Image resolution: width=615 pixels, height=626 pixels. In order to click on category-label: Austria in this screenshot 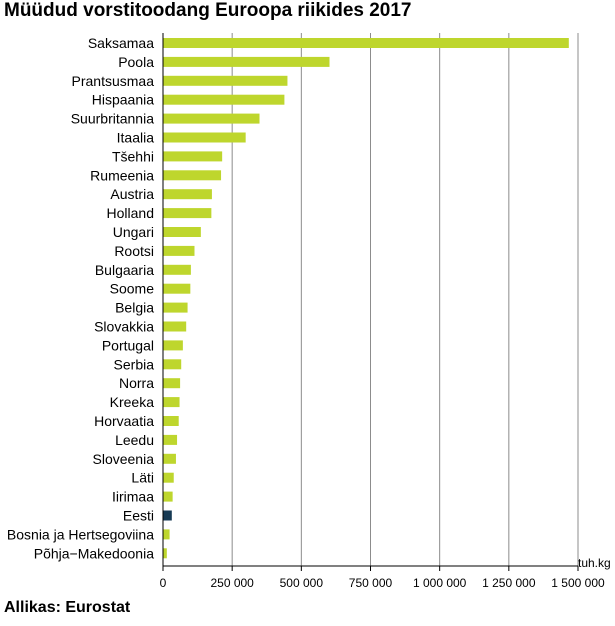, I will do `click(132, 194)`.